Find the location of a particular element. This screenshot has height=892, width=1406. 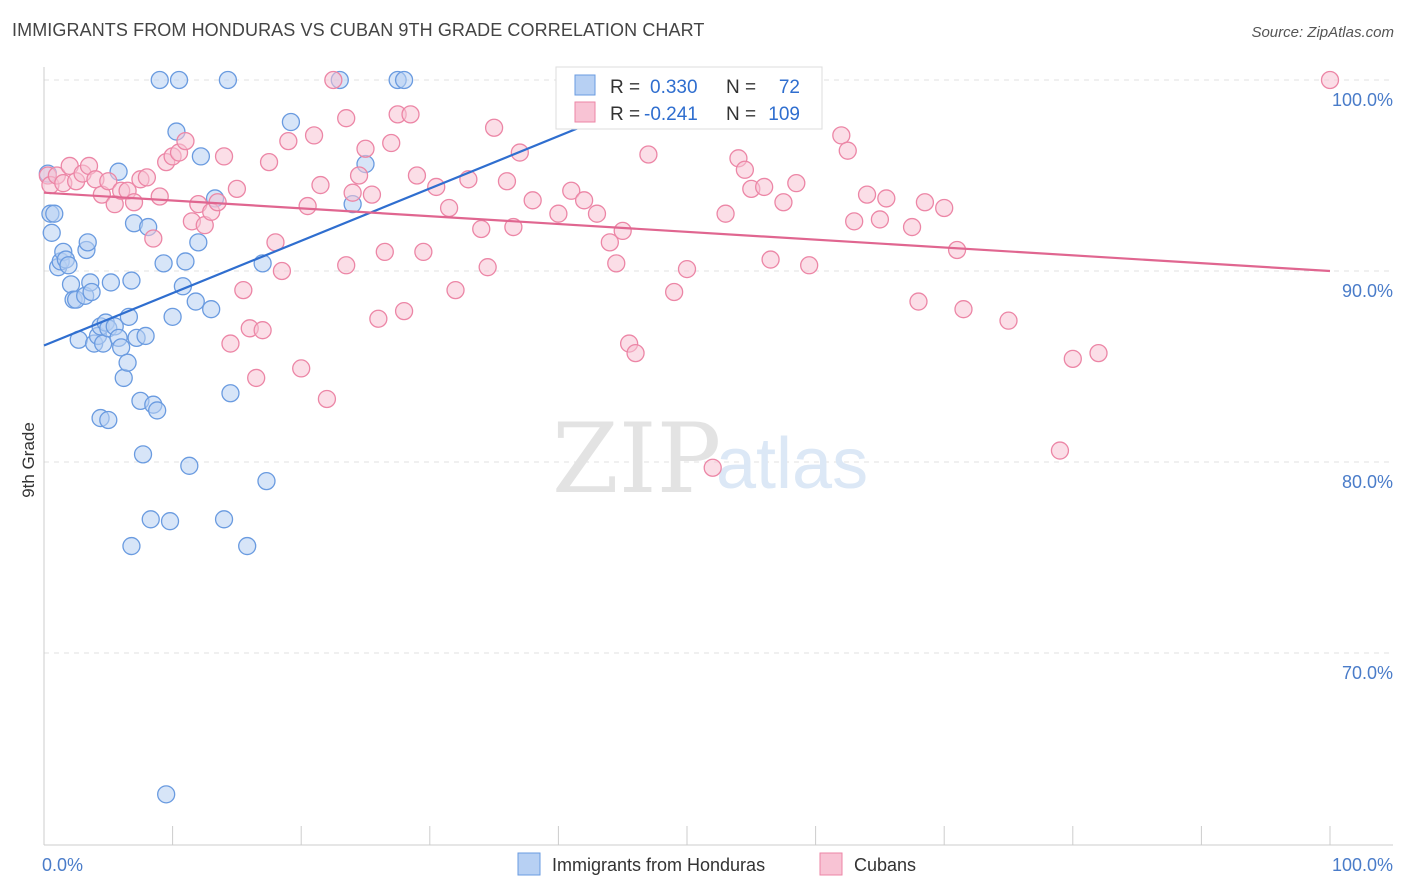

legend: Immigrants from Honduras Cubans is located at coordinates (716, 864).